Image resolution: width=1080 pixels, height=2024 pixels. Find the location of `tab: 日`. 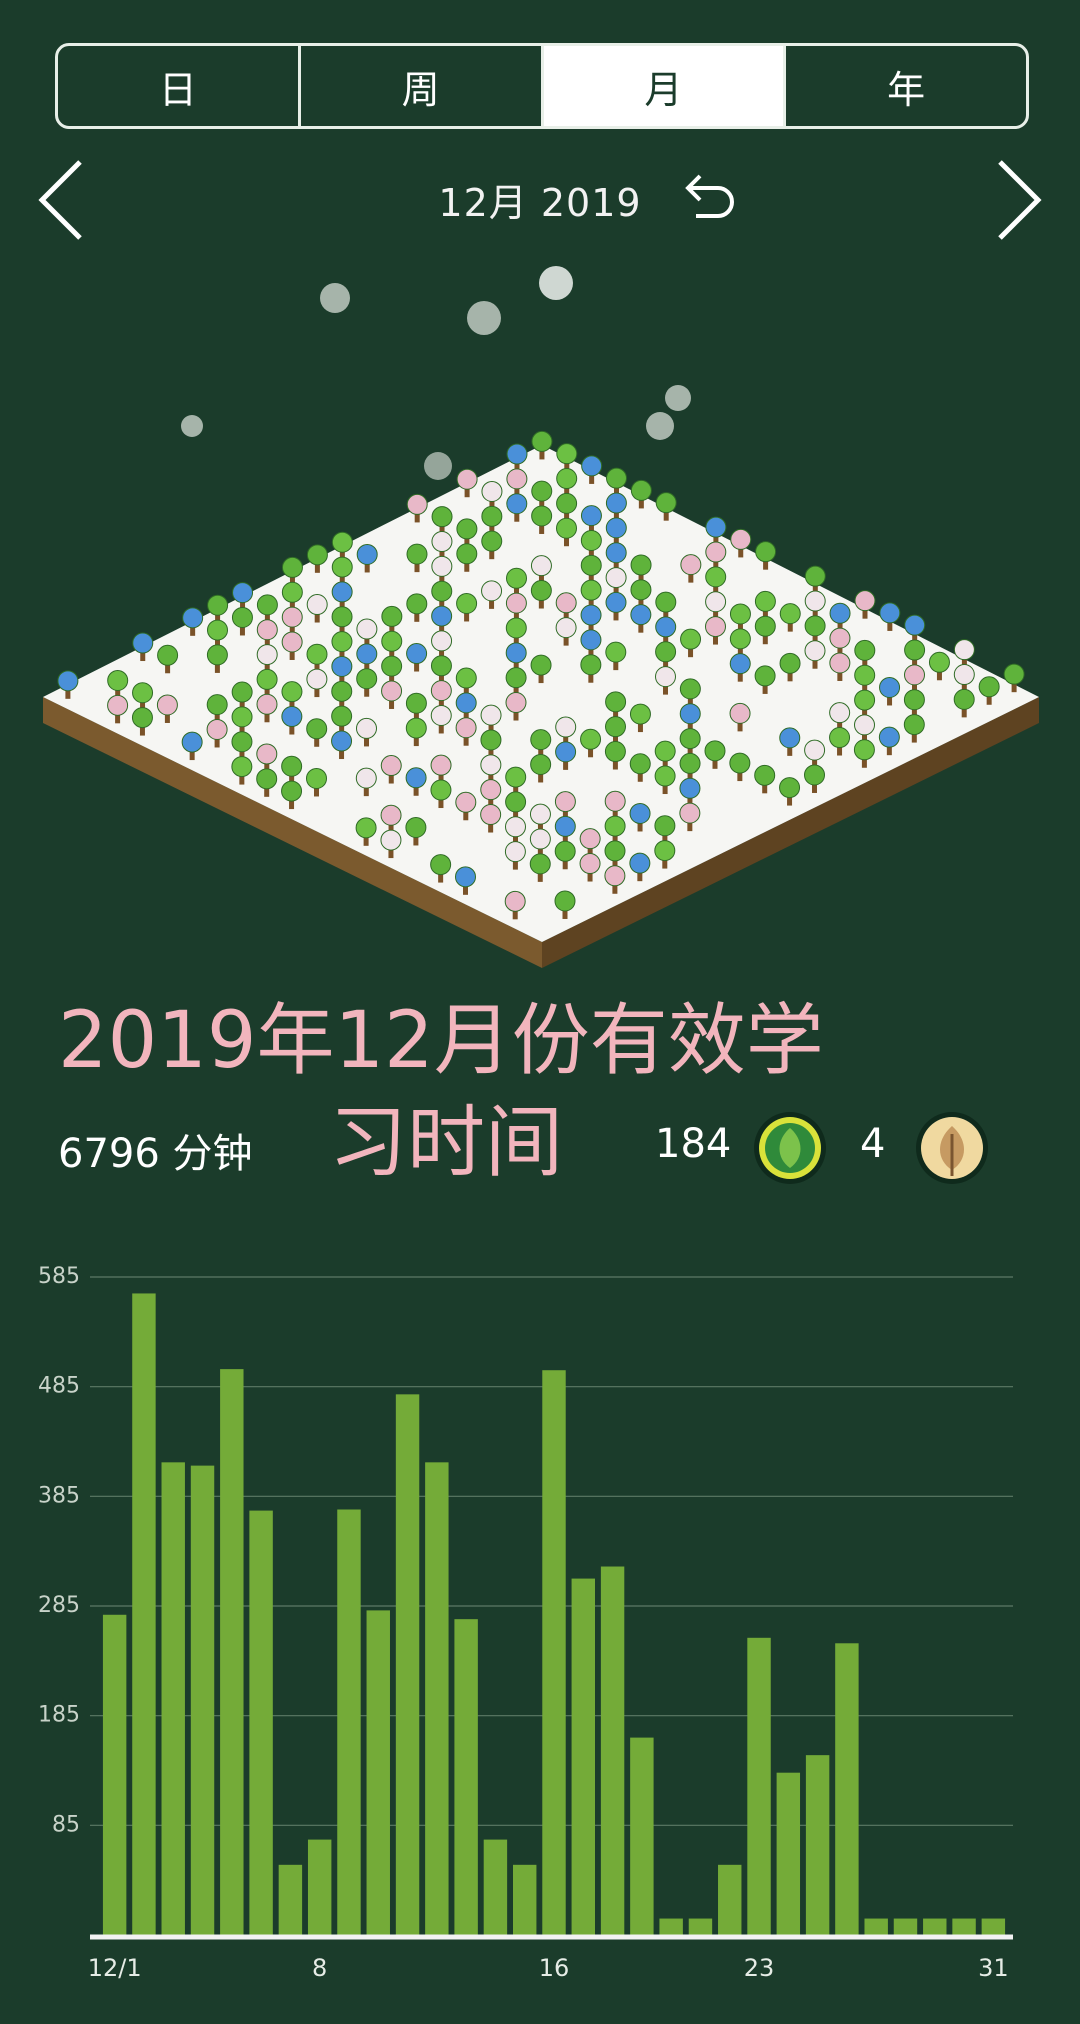

tab: 日 is located at coordinates (179, 86).